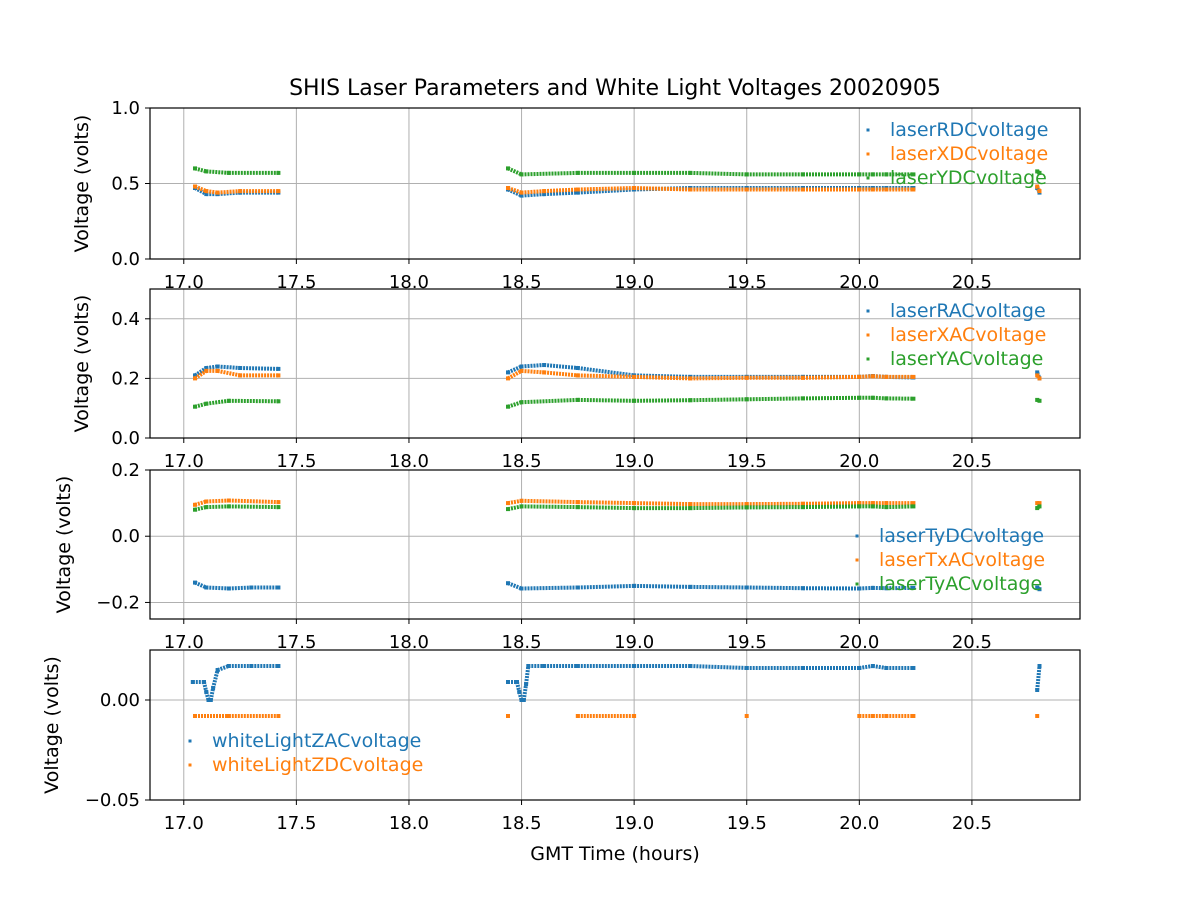 The width and height of the screenshot is (1200, 900). What do you see at coordinates (866, 667) in the screenshot?
I see `data-segment-whiteLightZACvoltage` at bounding box center [866, 667].